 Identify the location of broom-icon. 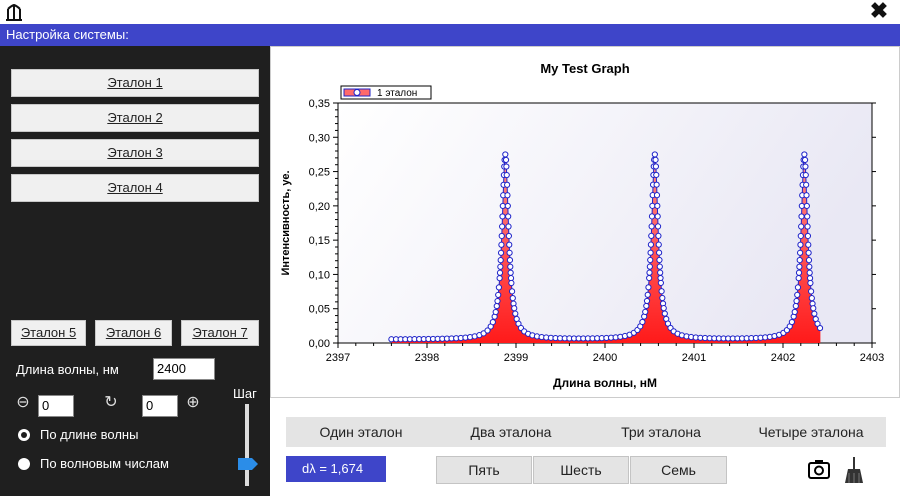
(854, 470).